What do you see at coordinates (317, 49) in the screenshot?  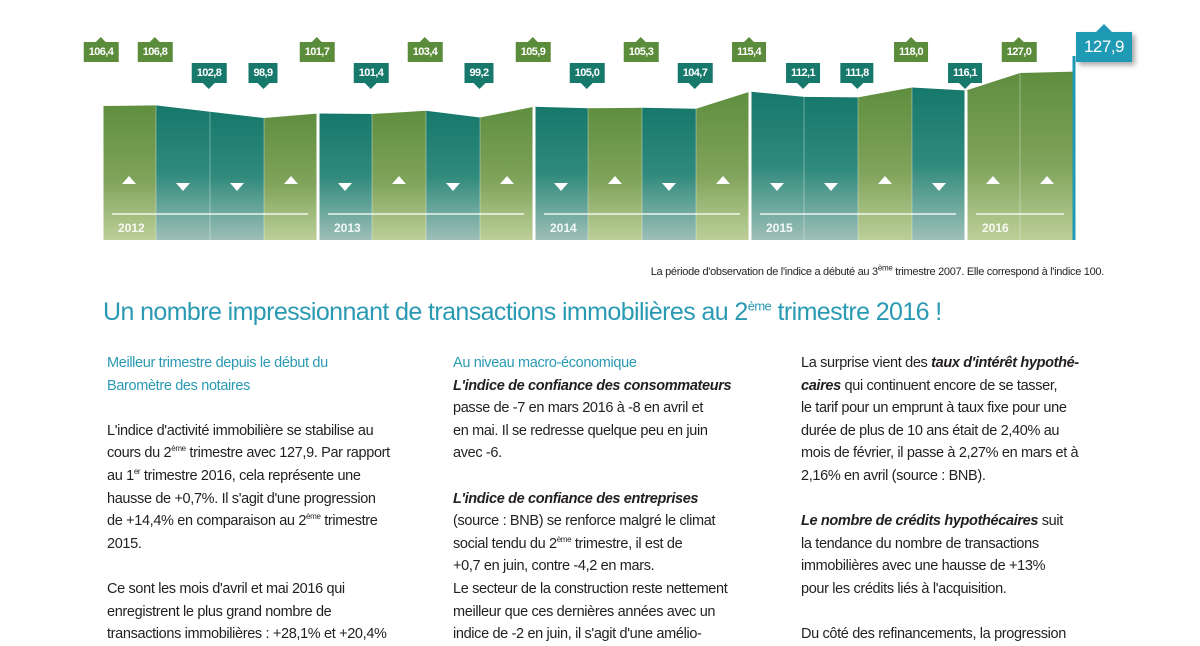 I see `value-label: 101,7` at bounding box center [317, 49].